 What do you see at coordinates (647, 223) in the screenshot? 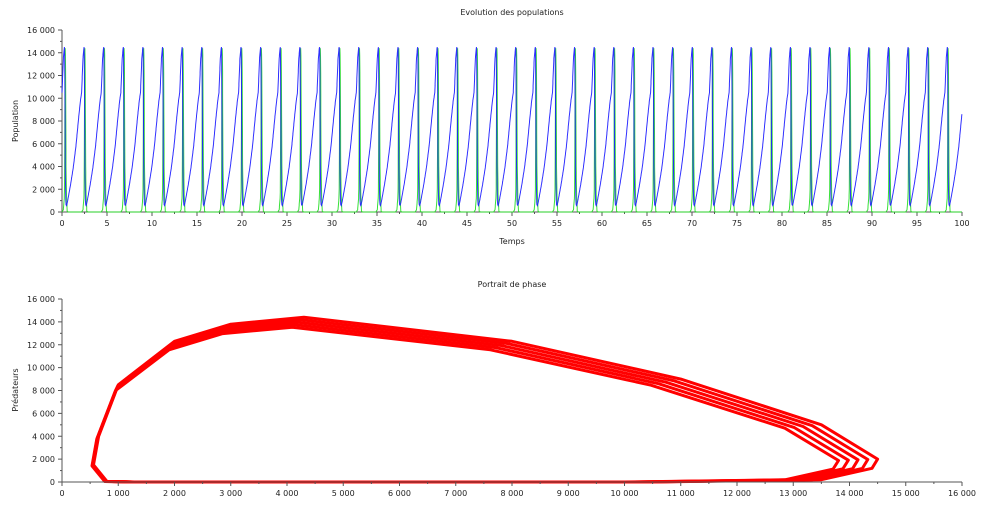
I see `top-x-tick-label: 65` at bounding box center [647, 223].